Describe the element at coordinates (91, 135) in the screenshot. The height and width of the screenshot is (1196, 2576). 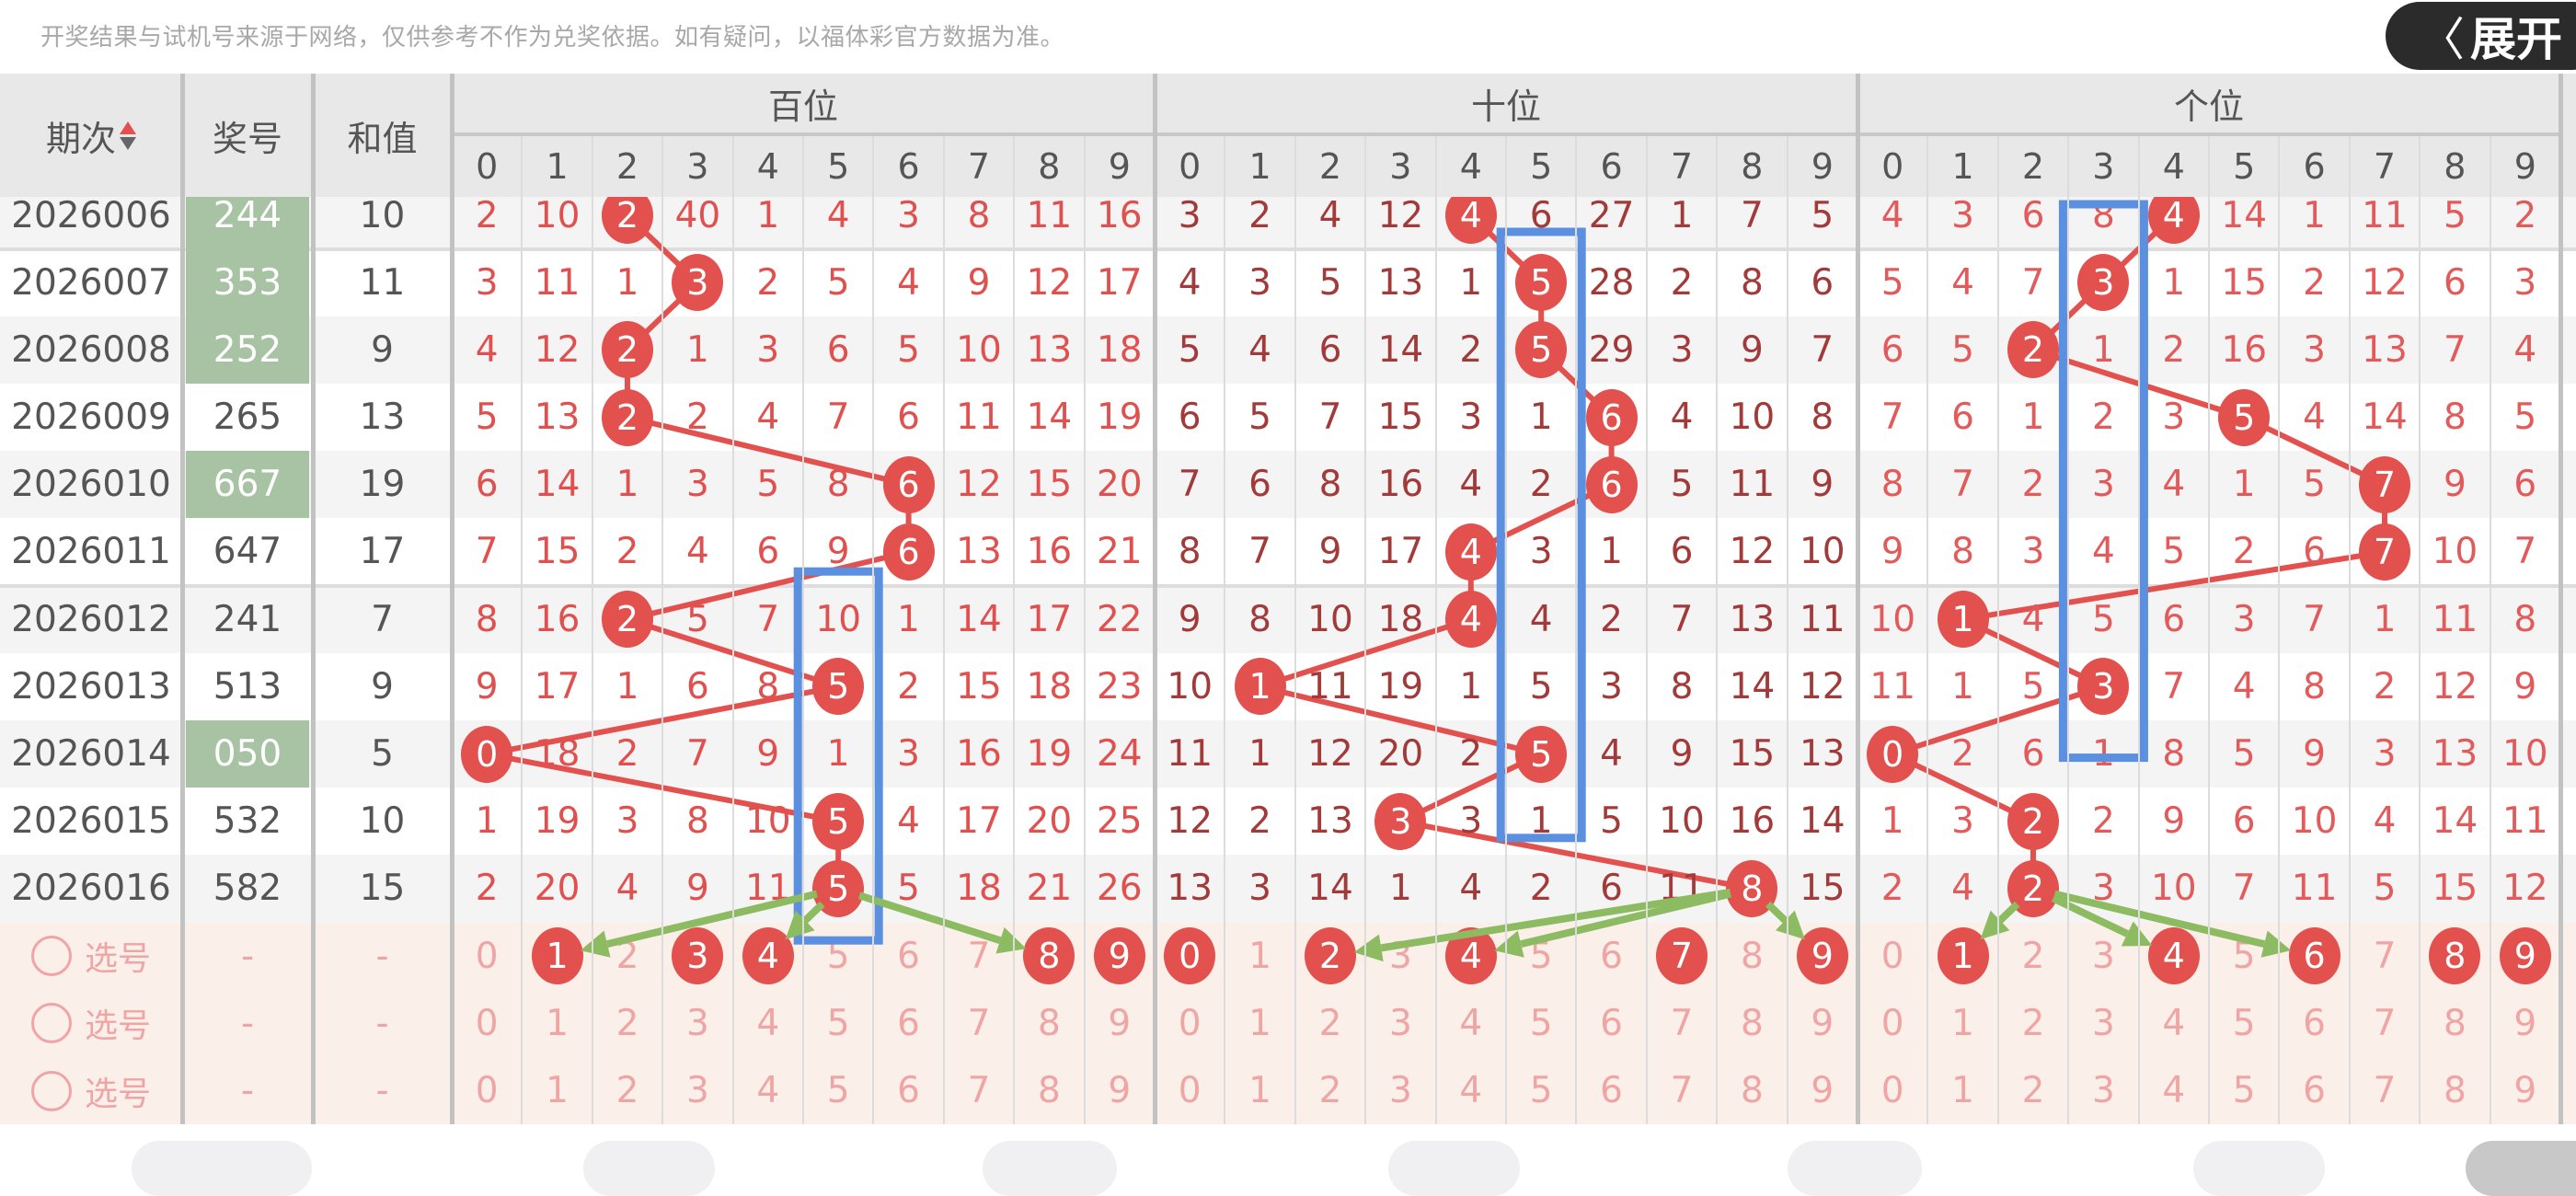
I see `period-header: 期次` at that location.